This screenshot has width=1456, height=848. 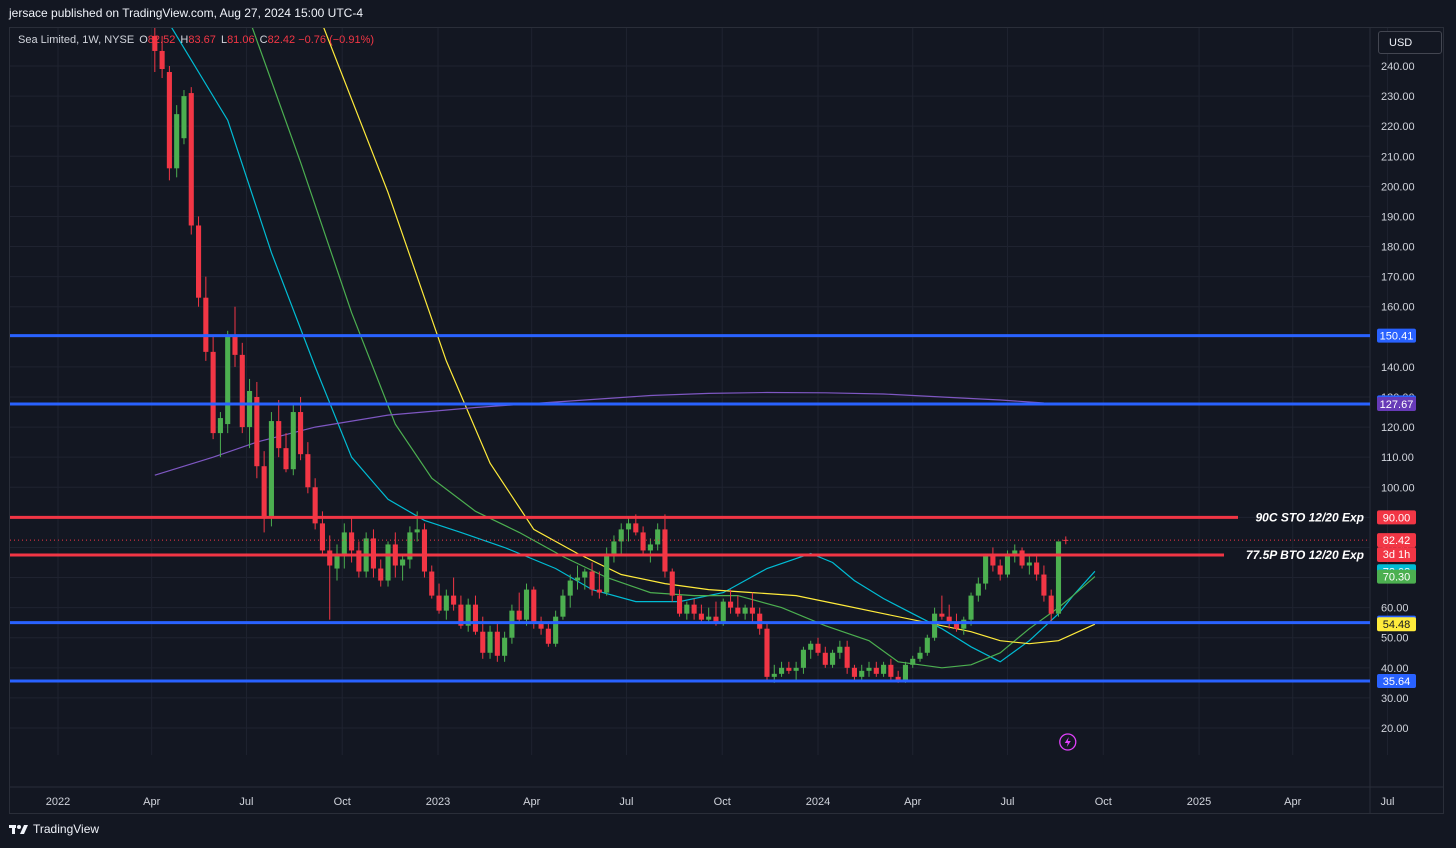 What do you see at coordinates (438, 802) in the screenshot?
I see `time-tick-label: 2023` at bounding box center [438, 802].